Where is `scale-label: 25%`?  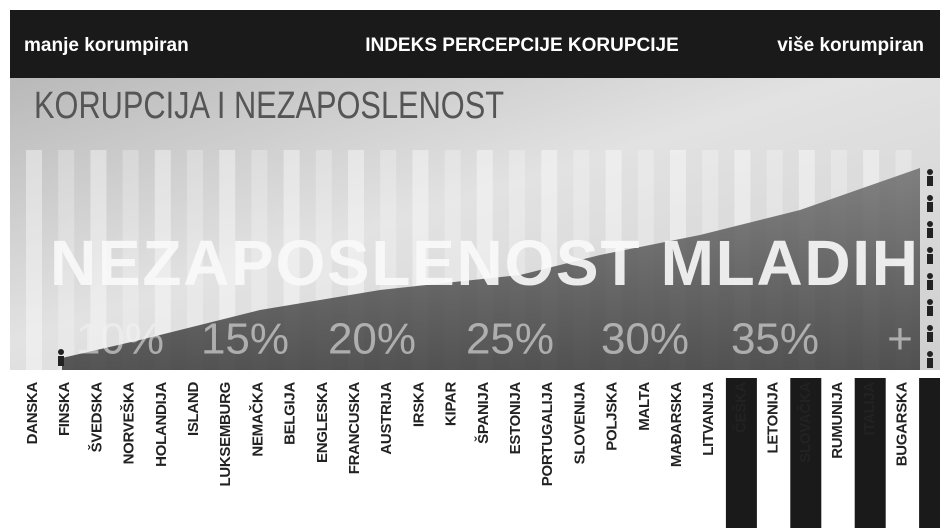 scale-label: 25% is located at coordinates (510, 339).